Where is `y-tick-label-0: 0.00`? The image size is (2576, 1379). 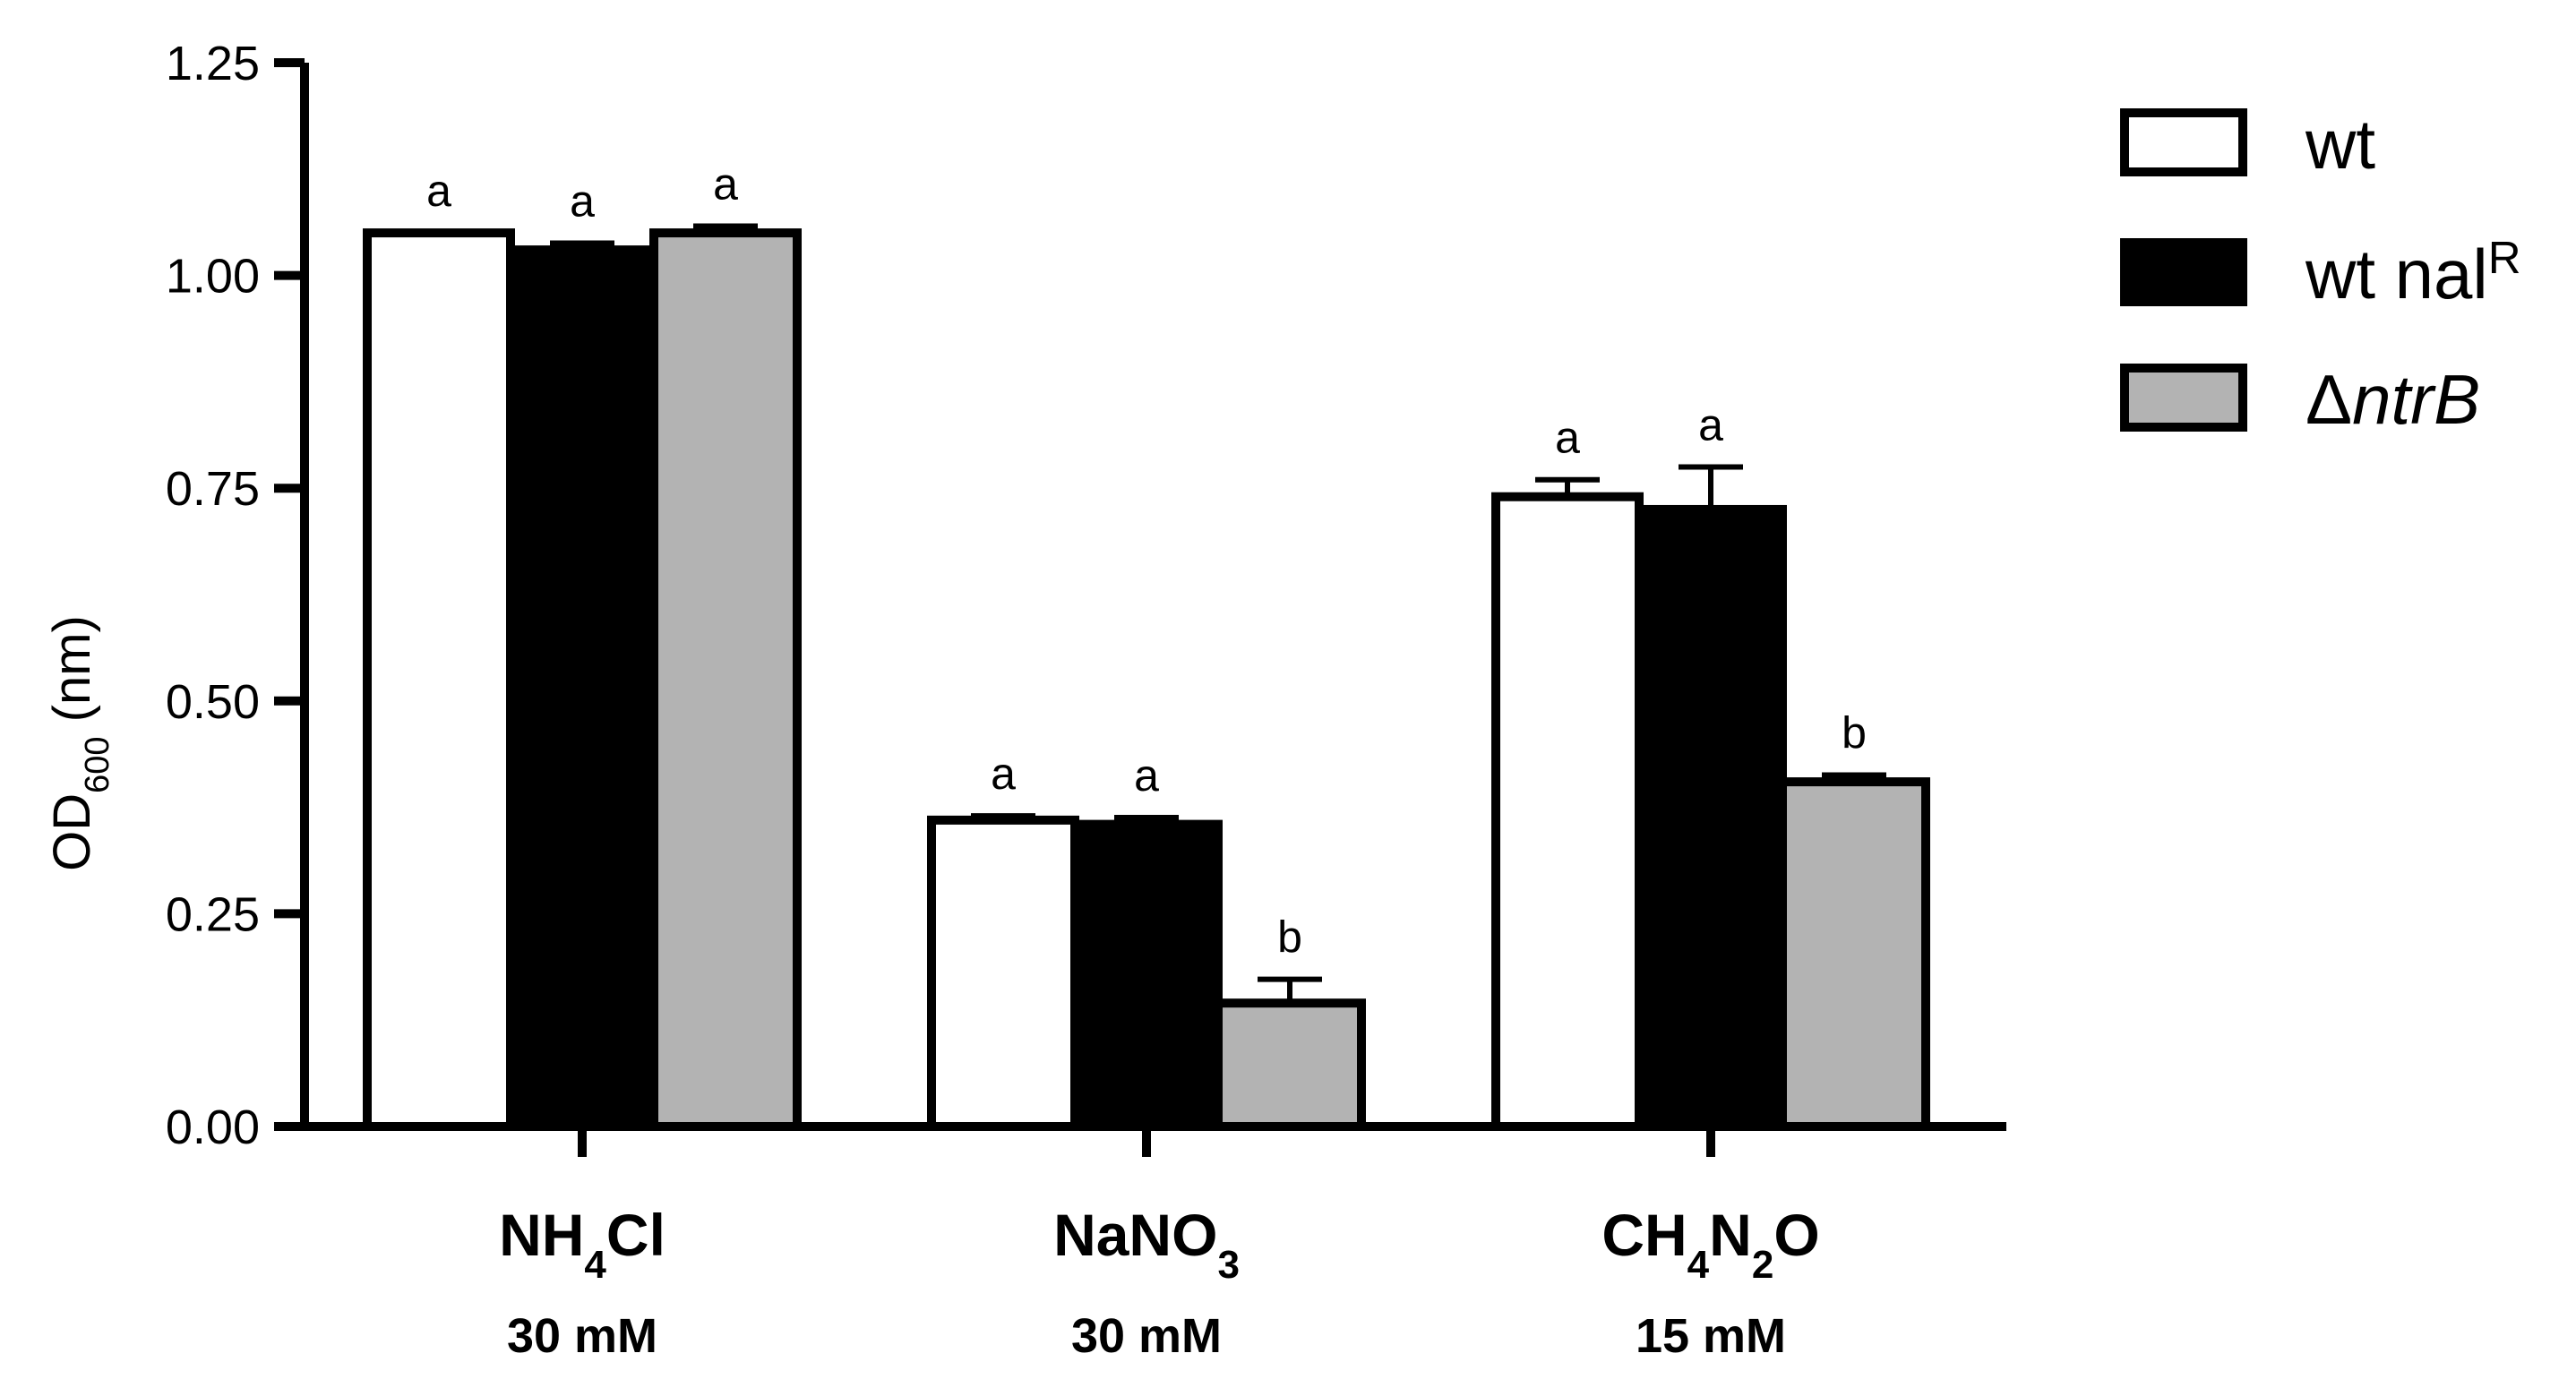
y-tick-label-0: 0.00 is located at coordinates (213, 1127).